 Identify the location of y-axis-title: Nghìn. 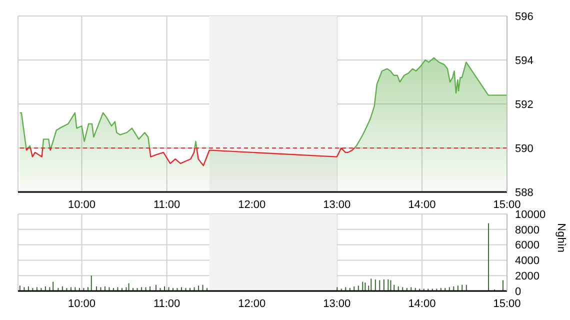
(561, 237).